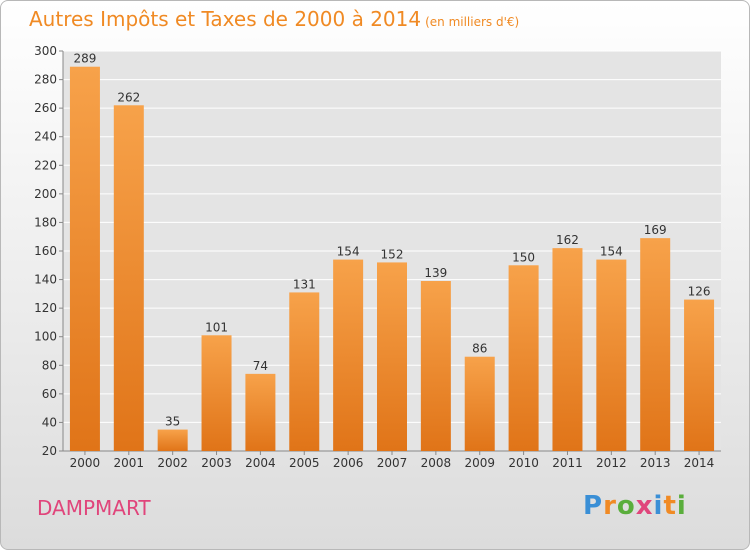 The height and width of the screenshot is (550, 750). I want to click on y-tick-label: 20, so click(49, 451).